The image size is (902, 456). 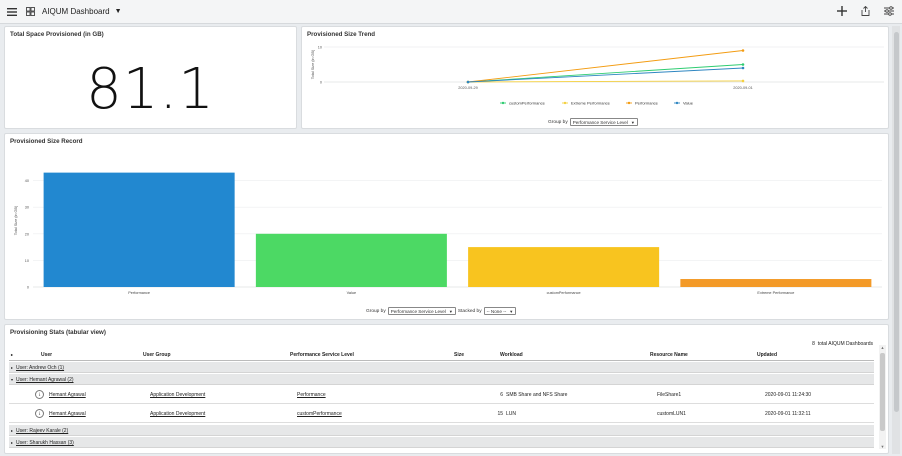 What do you see at coordinates (671, 414) in the screenshot?
I see `cell-resource: customLUN1` at bounding box center [671, 414].